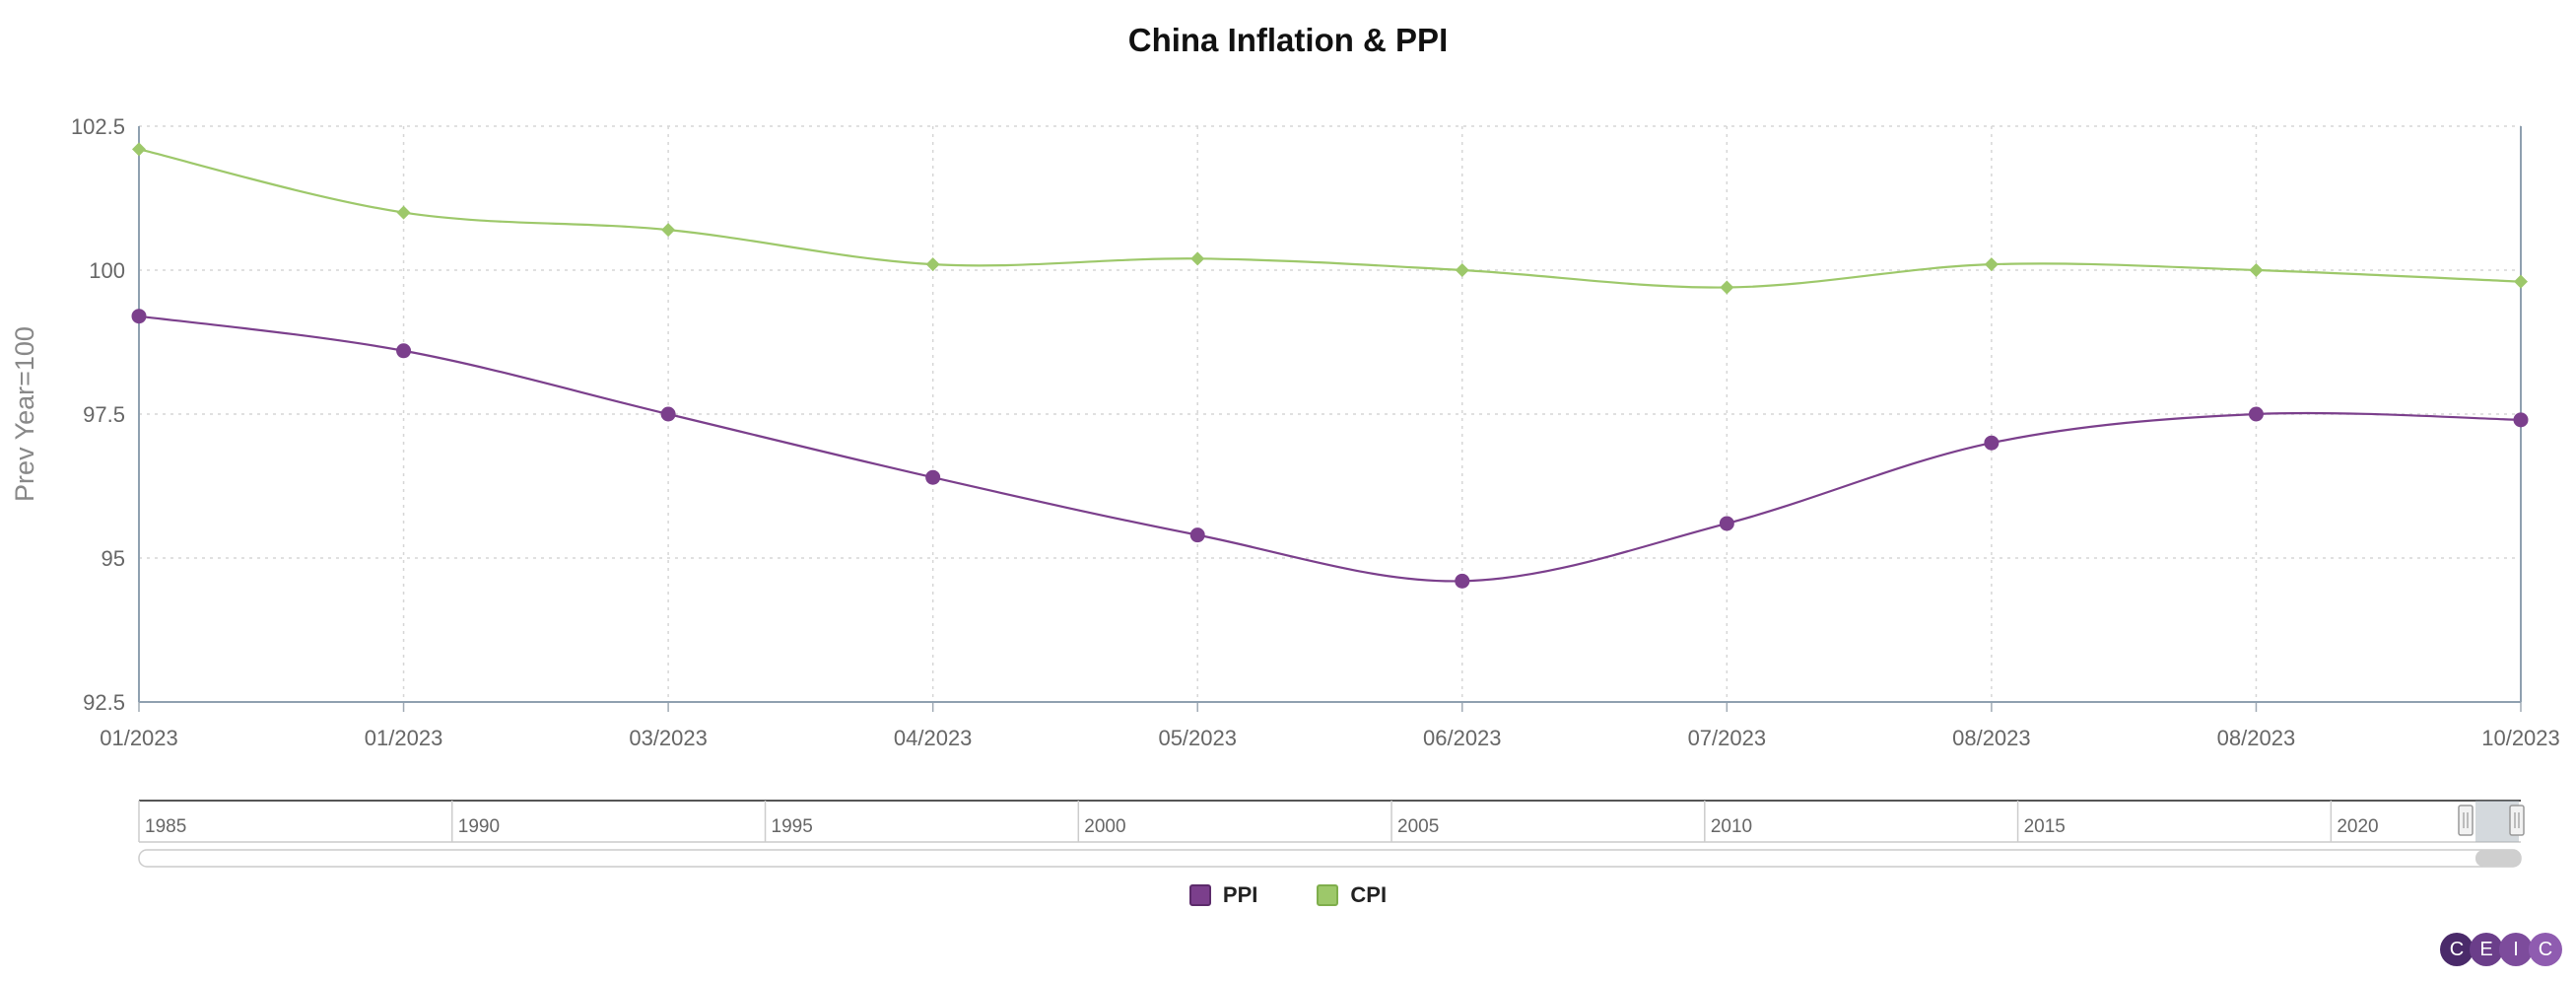 The width and height of the screenshot is (2576, 982). Describe the element at coordinates (2517, 820) in the screenshot. I see `navigator-handle-right` at that location.